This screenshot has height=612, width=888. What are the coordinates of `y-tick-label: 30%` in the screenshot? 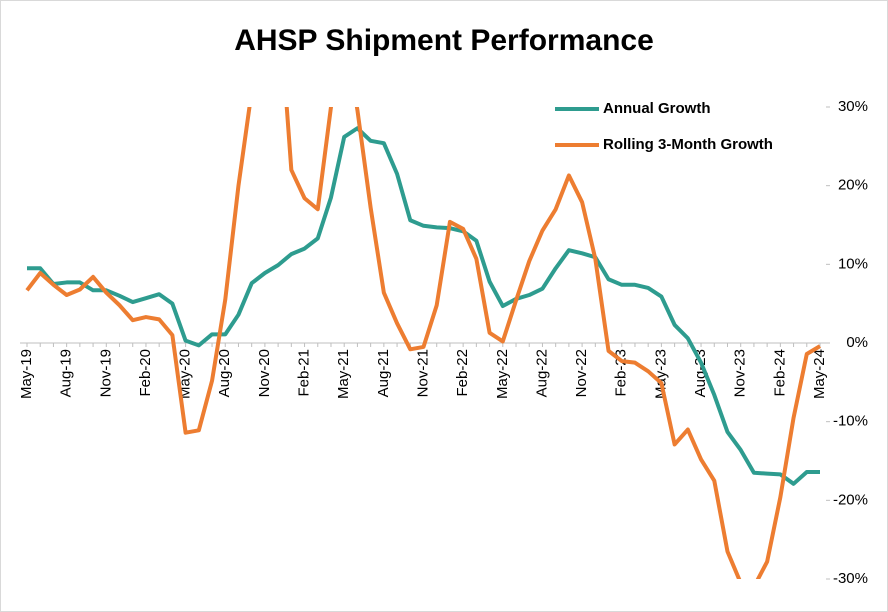 It's located at (853, 106).